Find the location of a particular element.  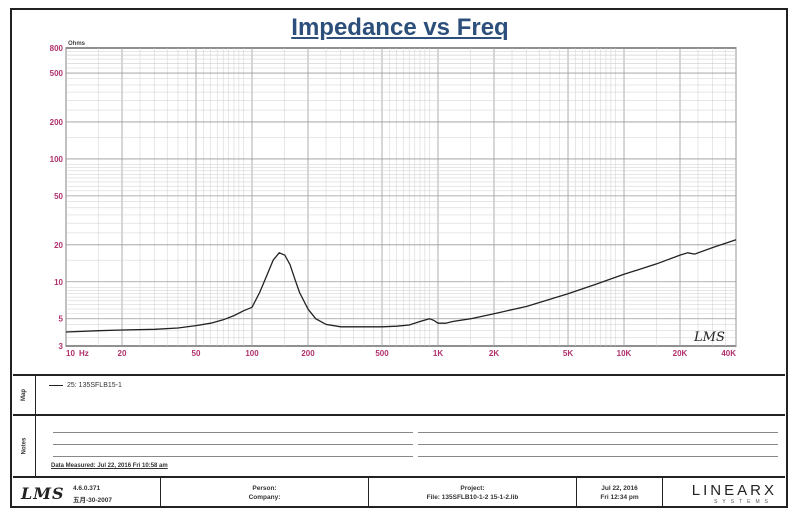

person-label: Person: is located at coordinates (264, 488).